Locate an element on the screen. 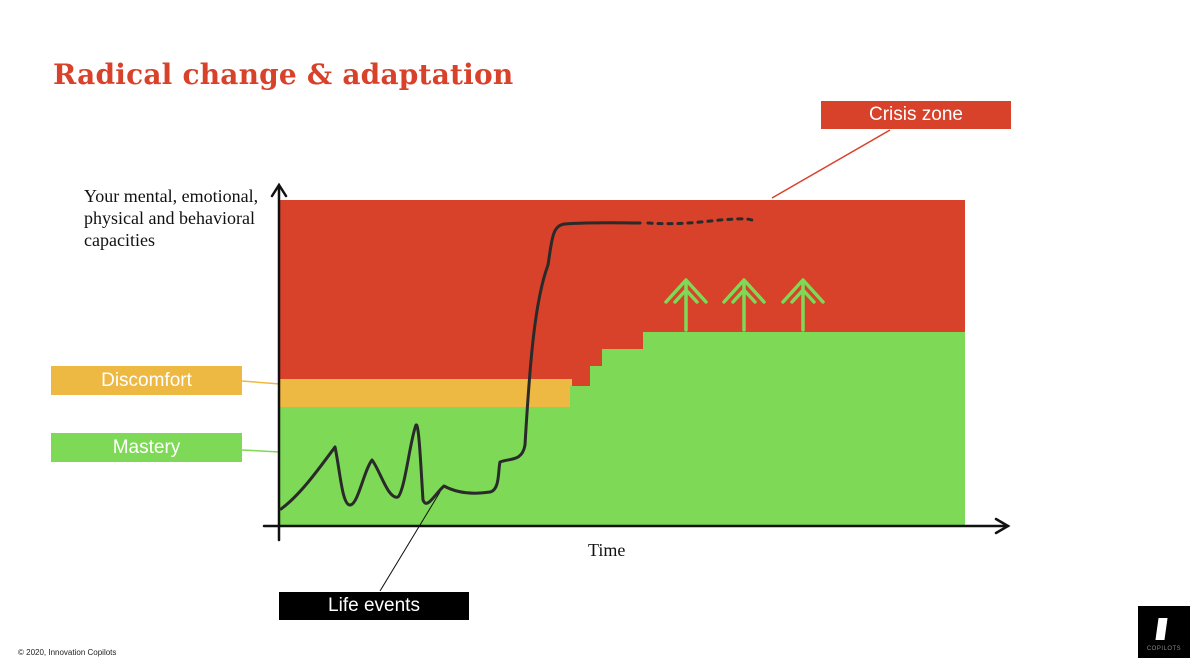 The height and width of the screenshot is (665, 1200). life-events-connector is located at coordinates (410, 541).